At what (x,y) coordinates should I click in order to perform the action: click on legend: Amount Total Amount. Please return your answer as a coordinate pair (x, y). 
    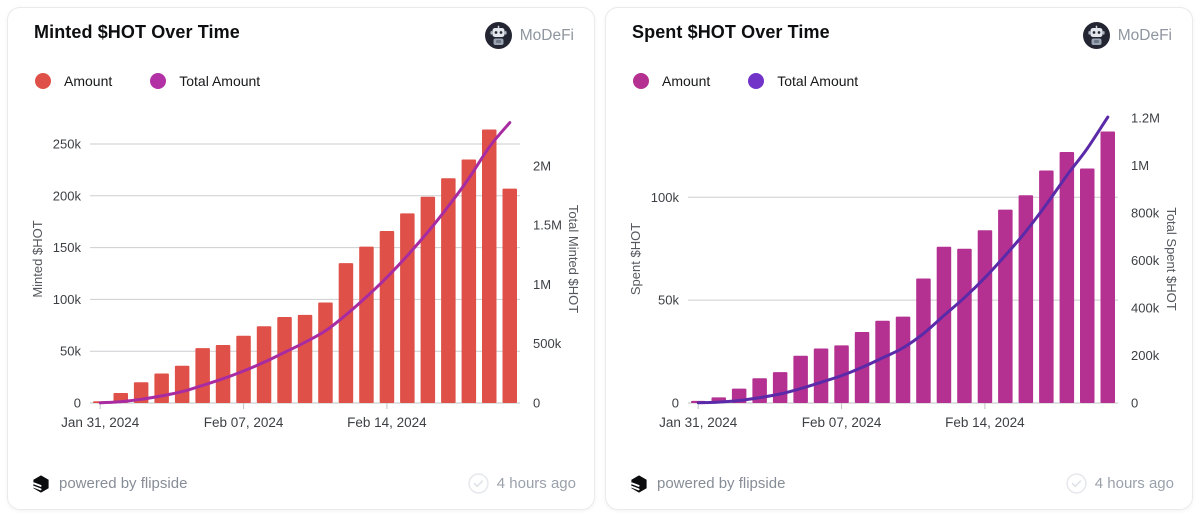
    Looking at the image, I should click on (314, 81).